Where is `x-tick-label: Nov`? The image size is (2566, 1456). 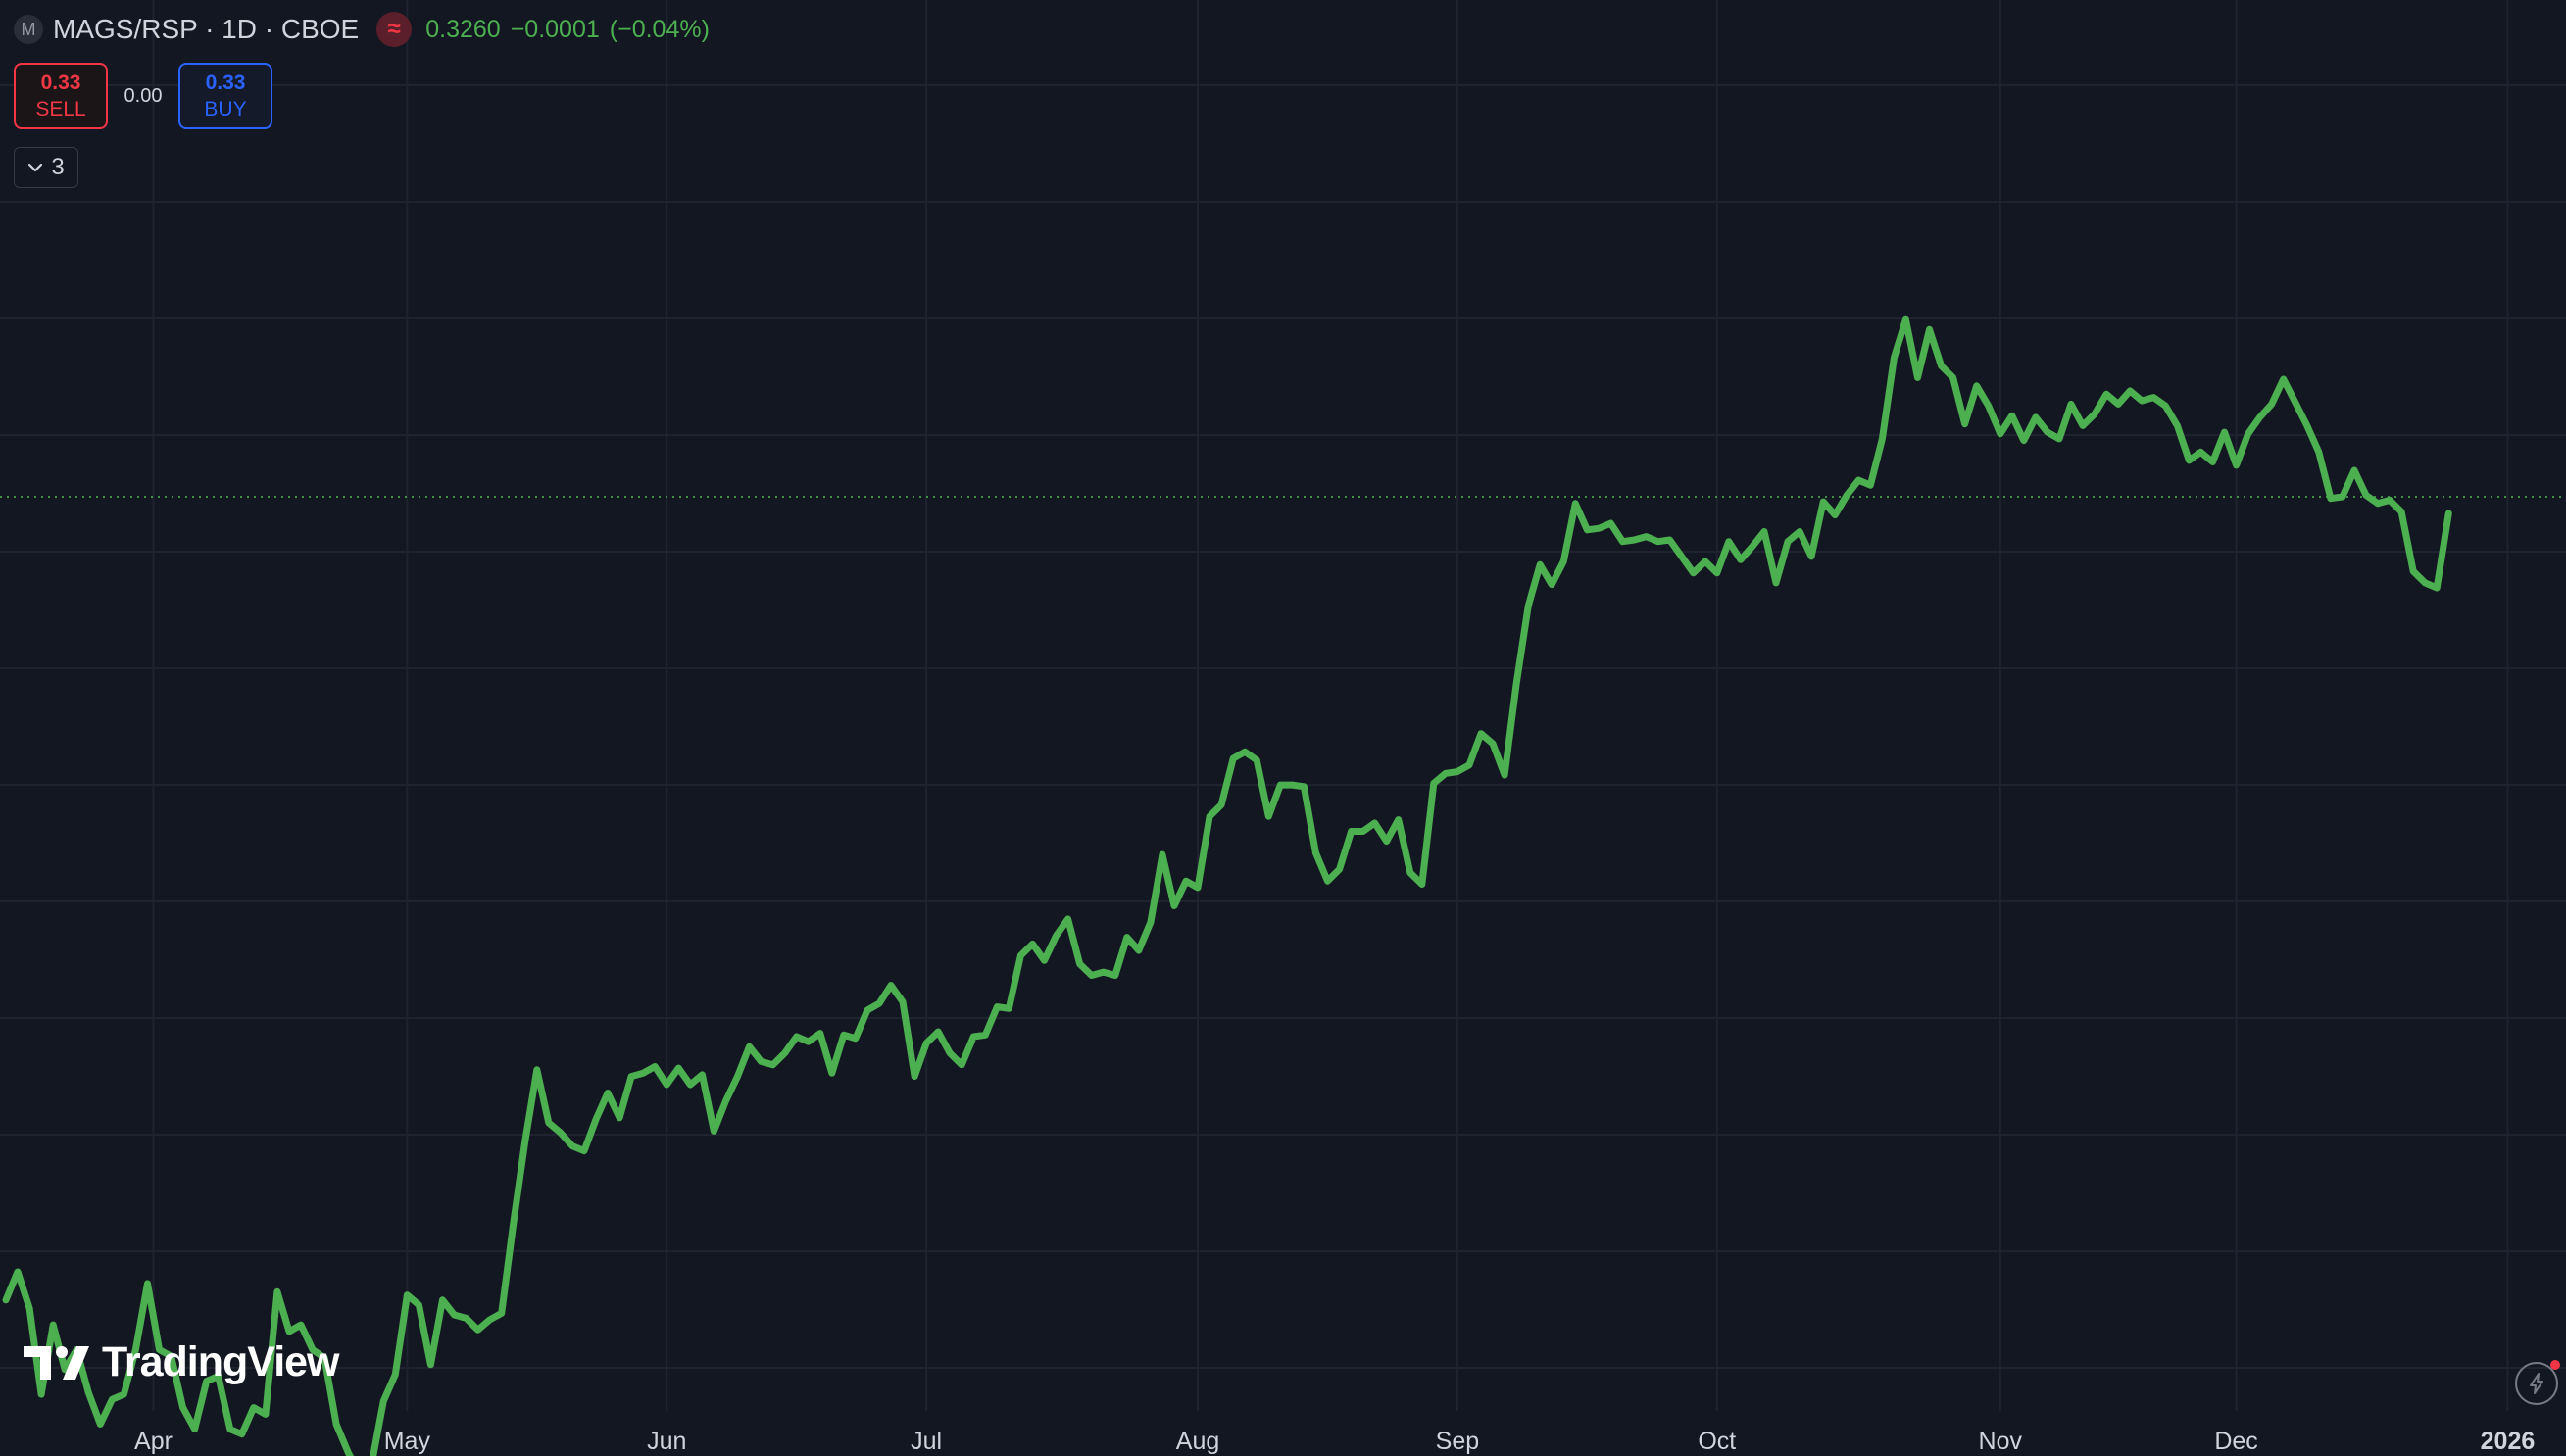 x-tick-label: Nov is located at coordinates (2001, 1441).